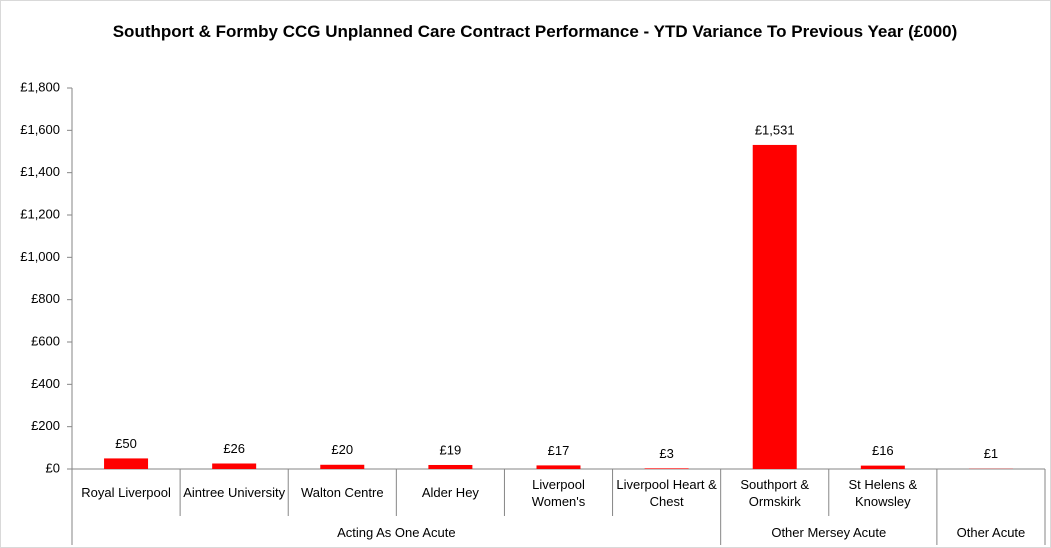 This screenshot has width=1051, height=548. What do you see at coordinates (45, 298) in the screenshot?
I see `y-tick-label: £800` at bounding box center [45, 298].